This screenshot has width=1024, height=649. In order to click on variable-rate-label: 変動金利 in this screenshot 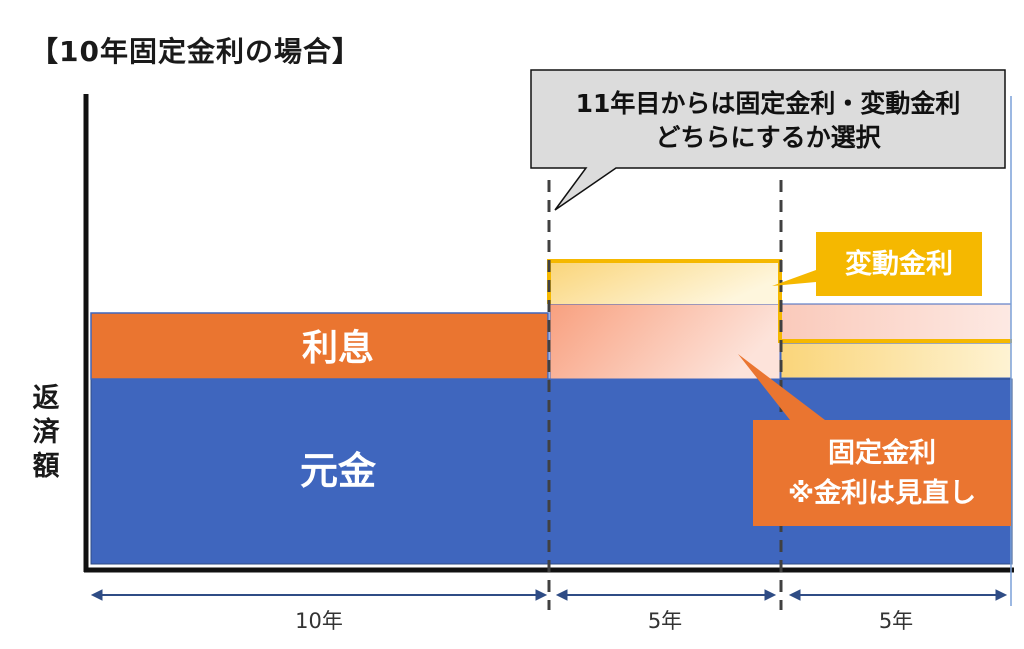, I will do `click(899, 264)`.